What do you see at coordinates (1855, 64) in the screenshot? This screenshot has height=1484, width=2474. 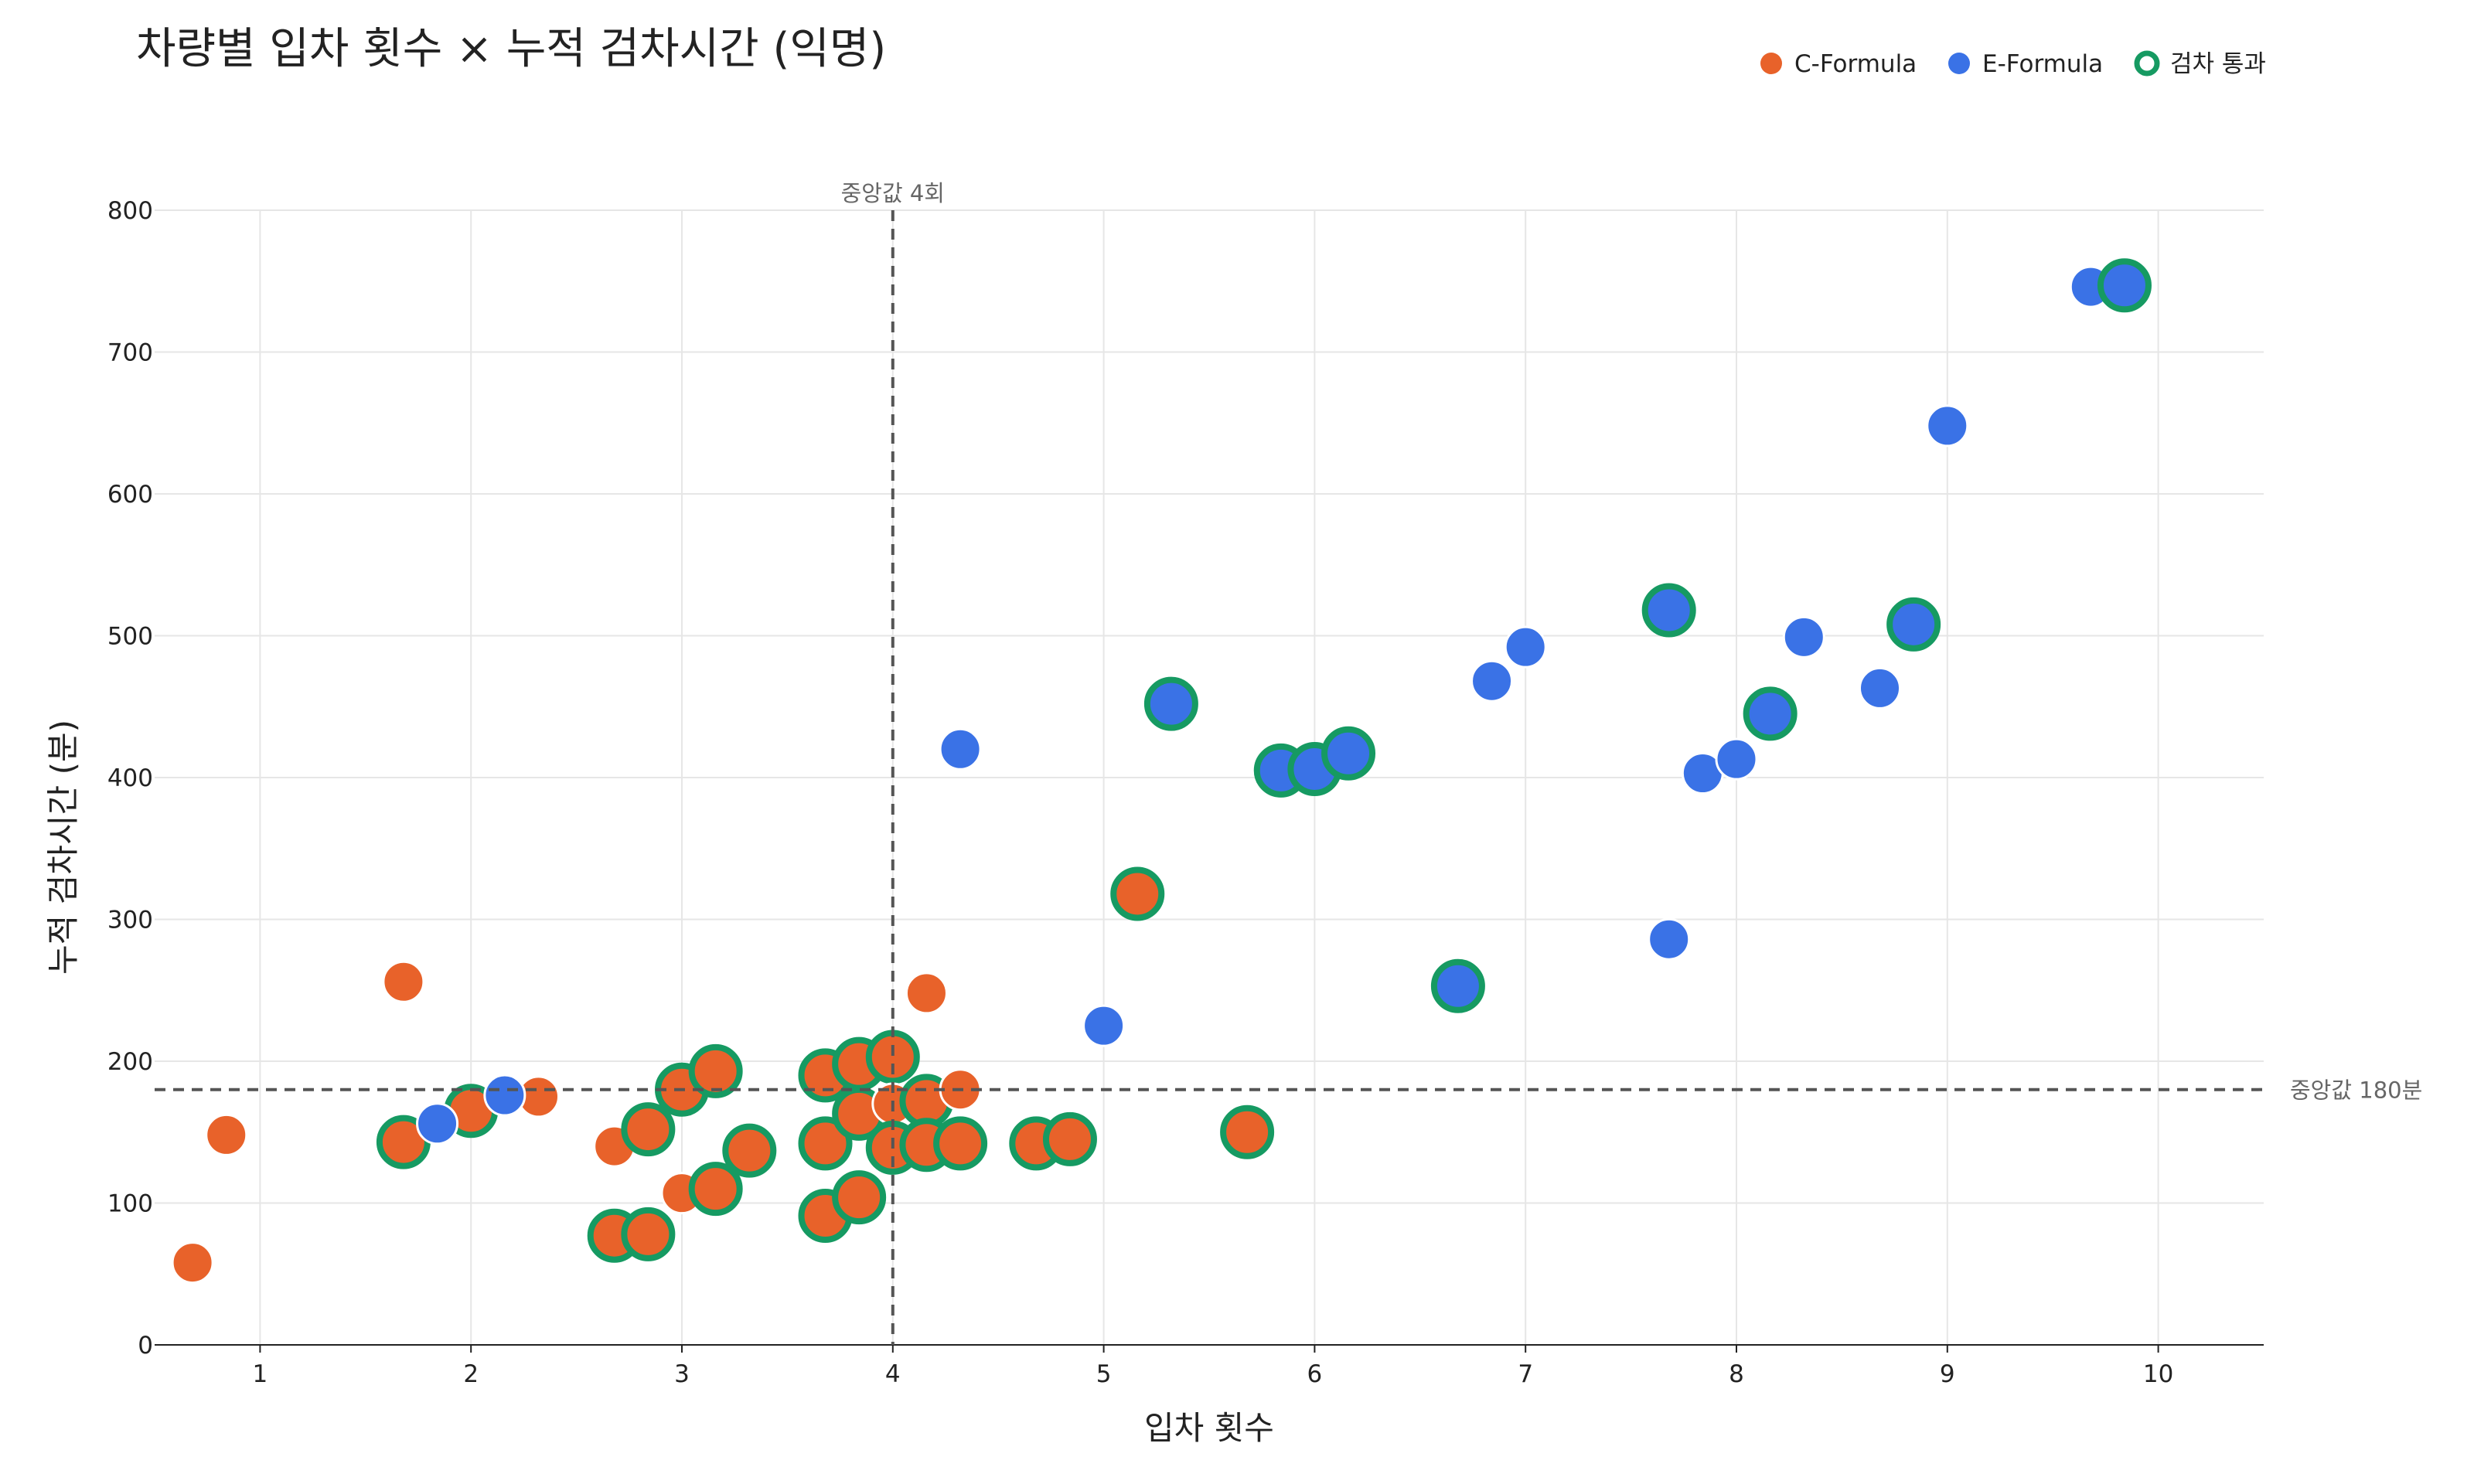 I see `legend-label: C-Formula` at bounding box center [1855, 64].